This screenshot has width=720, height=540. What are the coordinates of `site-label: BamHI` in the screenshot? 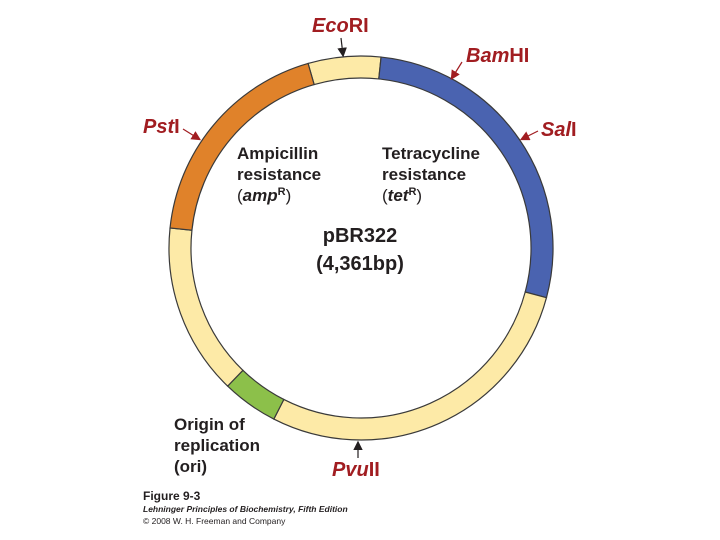 It's located at (497, 56).